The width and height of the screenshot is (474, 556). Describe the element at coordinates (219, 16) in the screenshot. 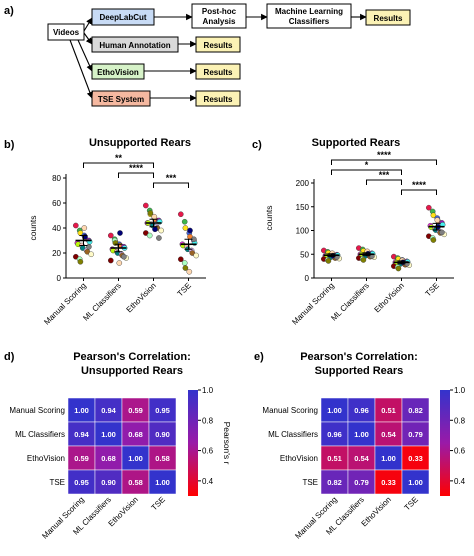

I see `posthoc-box` at that location.